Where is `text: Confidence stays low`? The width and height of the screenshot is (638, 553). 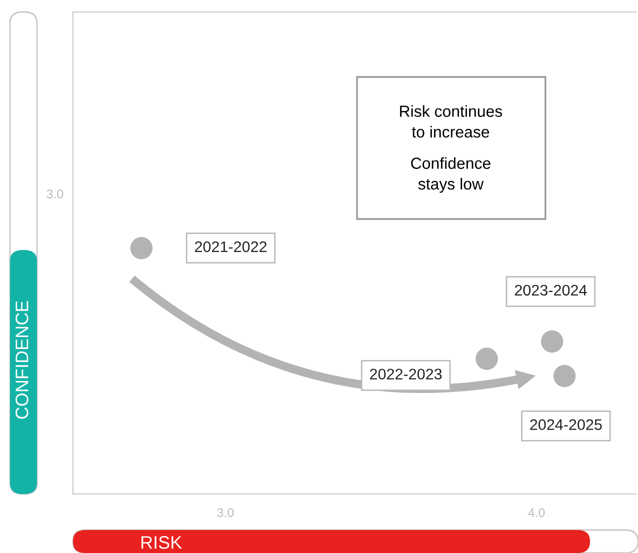
text: Confidence stays low is located at coordinates (450, 175).